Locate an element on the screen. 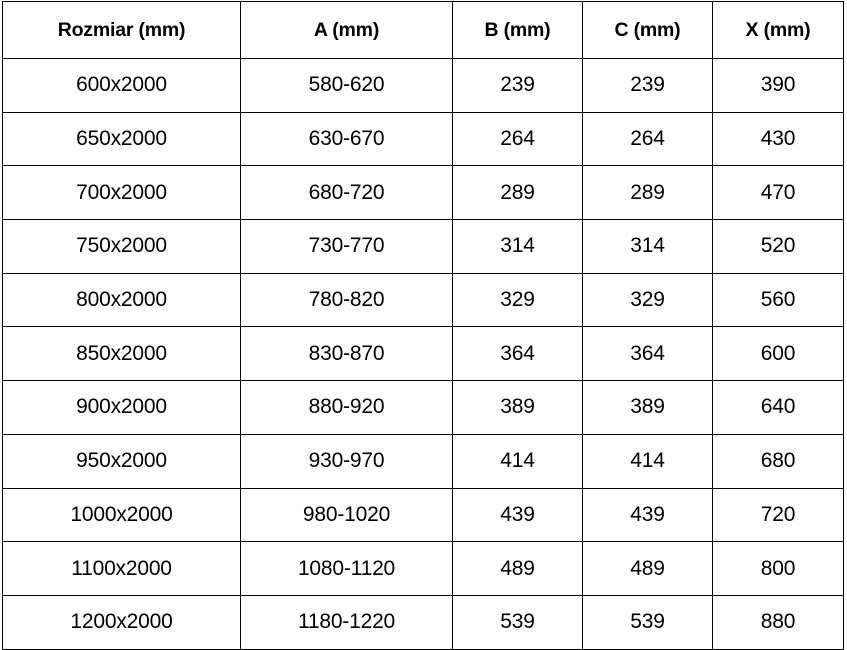 The width and height of the screenshot is (847, 650). cell-b: 314 is located at coordinates (517, 246).